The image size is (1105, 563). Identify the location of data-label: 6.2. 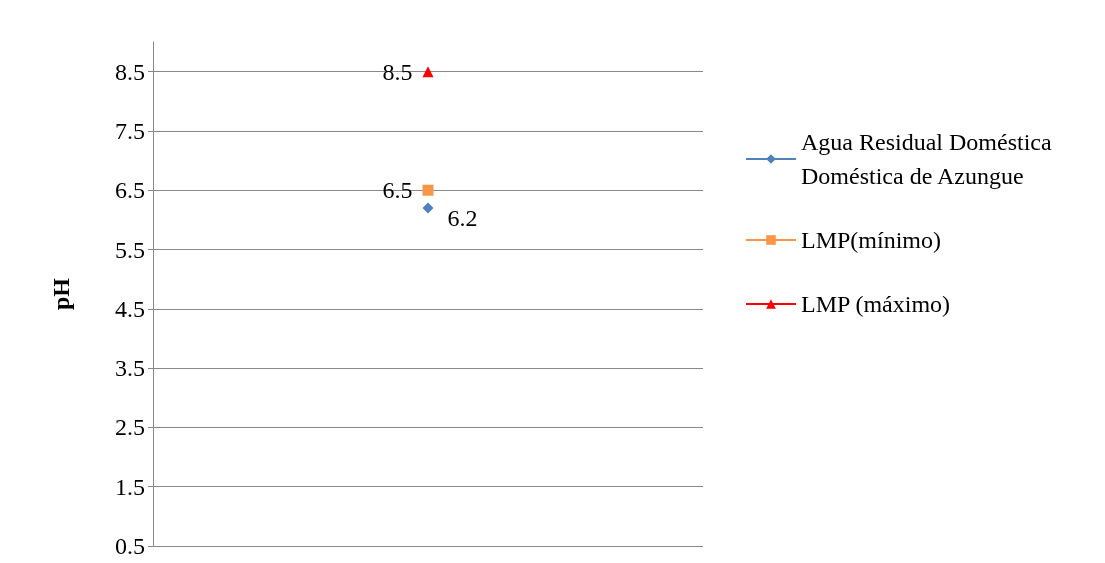
(462, 218).